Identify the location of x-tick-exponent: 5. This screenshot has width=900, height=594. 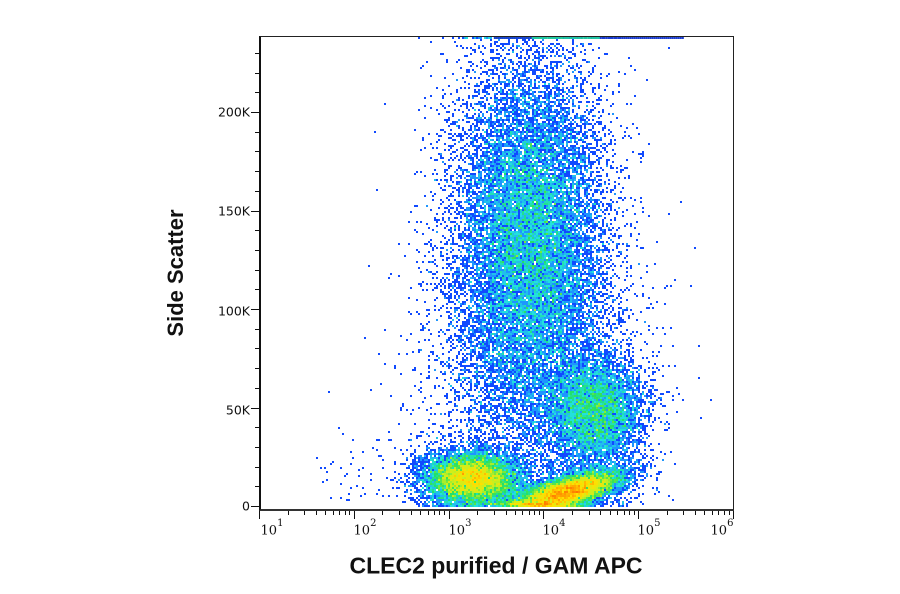
(657, 523).